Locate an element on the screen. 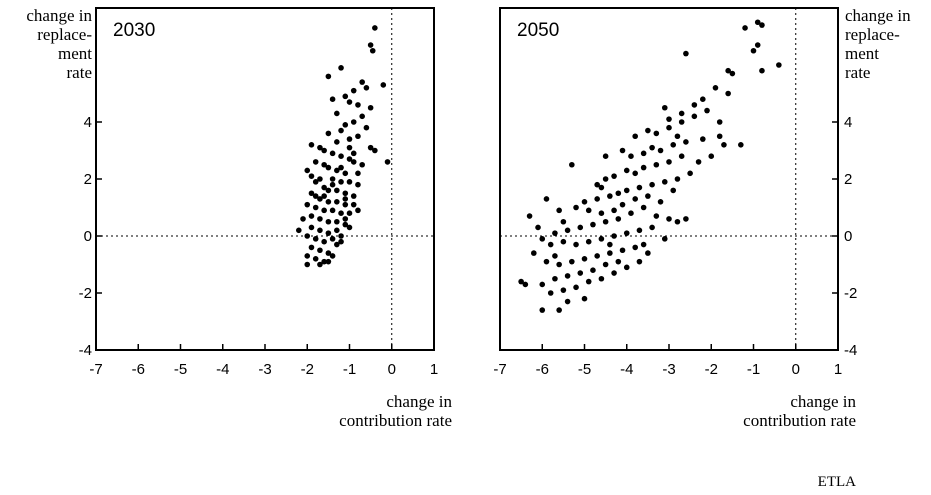 The image size is (931, 495). x-tick-label: -7 is located at coordinates (95, 369).